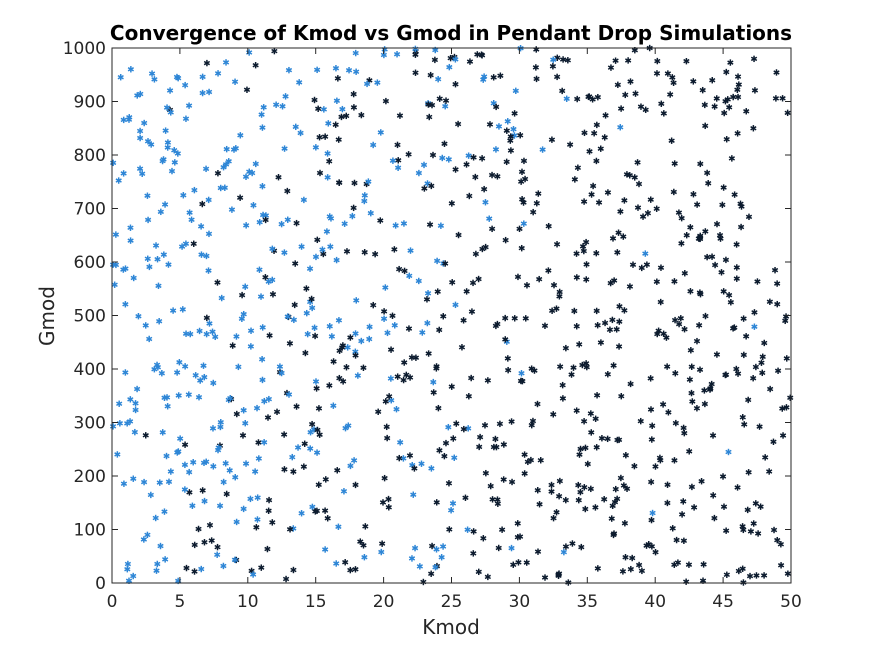 The image size is (874, 655). I want to click on y-tick-label: 900, so click(90, 103).